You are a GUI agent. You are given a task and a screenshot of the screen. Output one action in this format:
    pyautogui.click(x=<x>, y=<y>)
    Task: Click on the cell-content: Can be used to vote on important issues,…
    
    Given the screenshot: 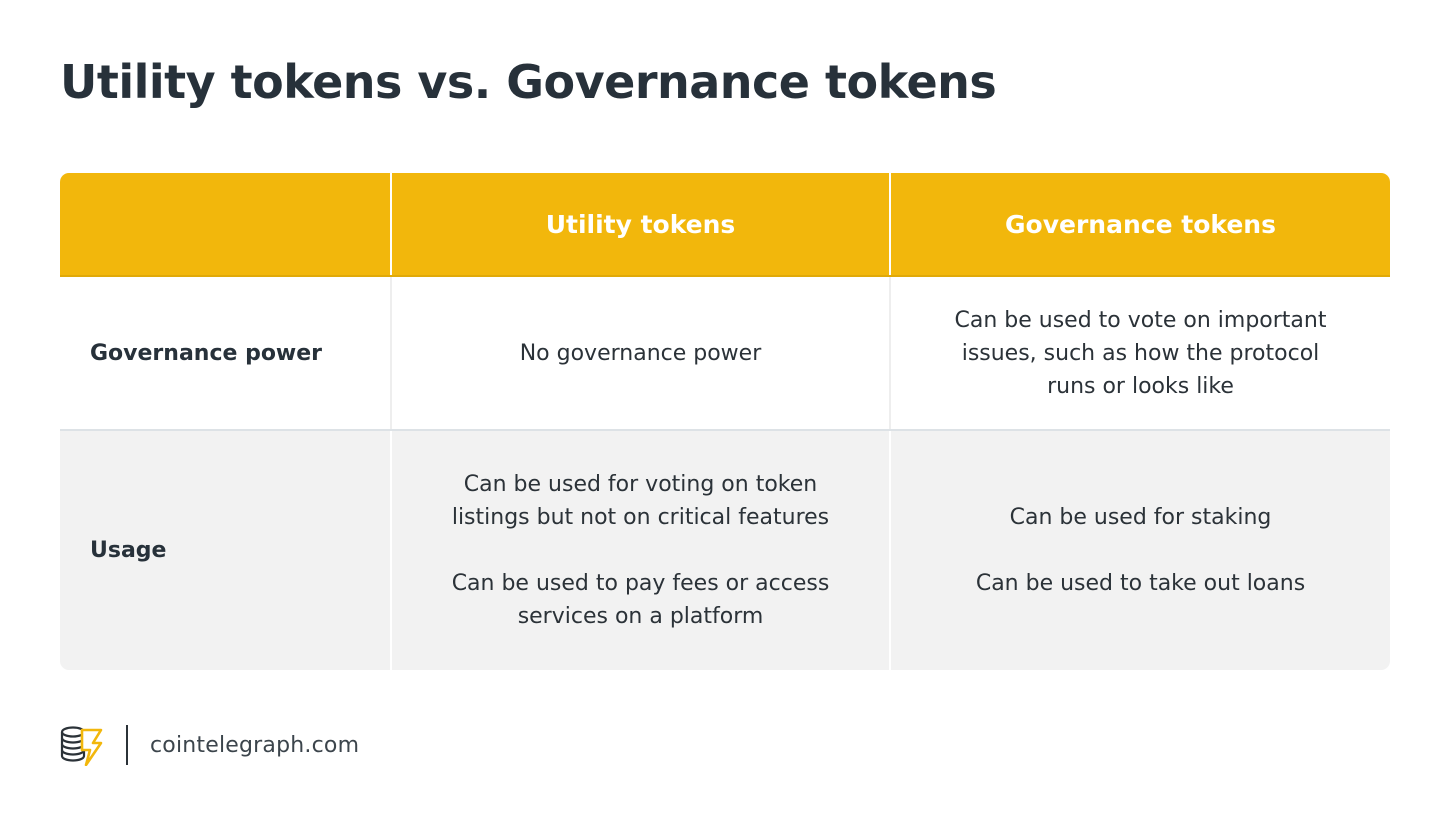 What is the action you would take?
    pyautogui.click(x=1141, y=353)
    